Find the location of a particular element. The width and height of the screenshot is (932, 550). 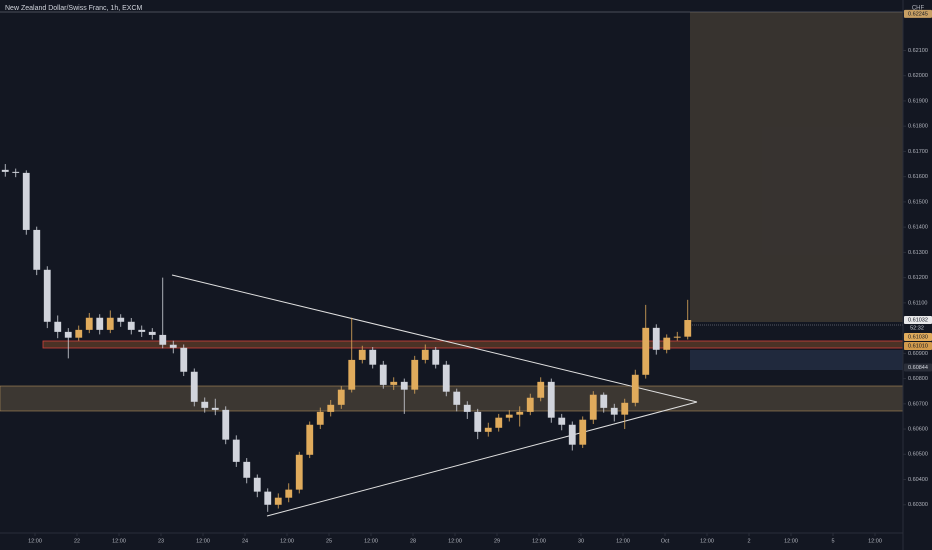

x-tick-label: 23 is located at coordinates (161, 541).